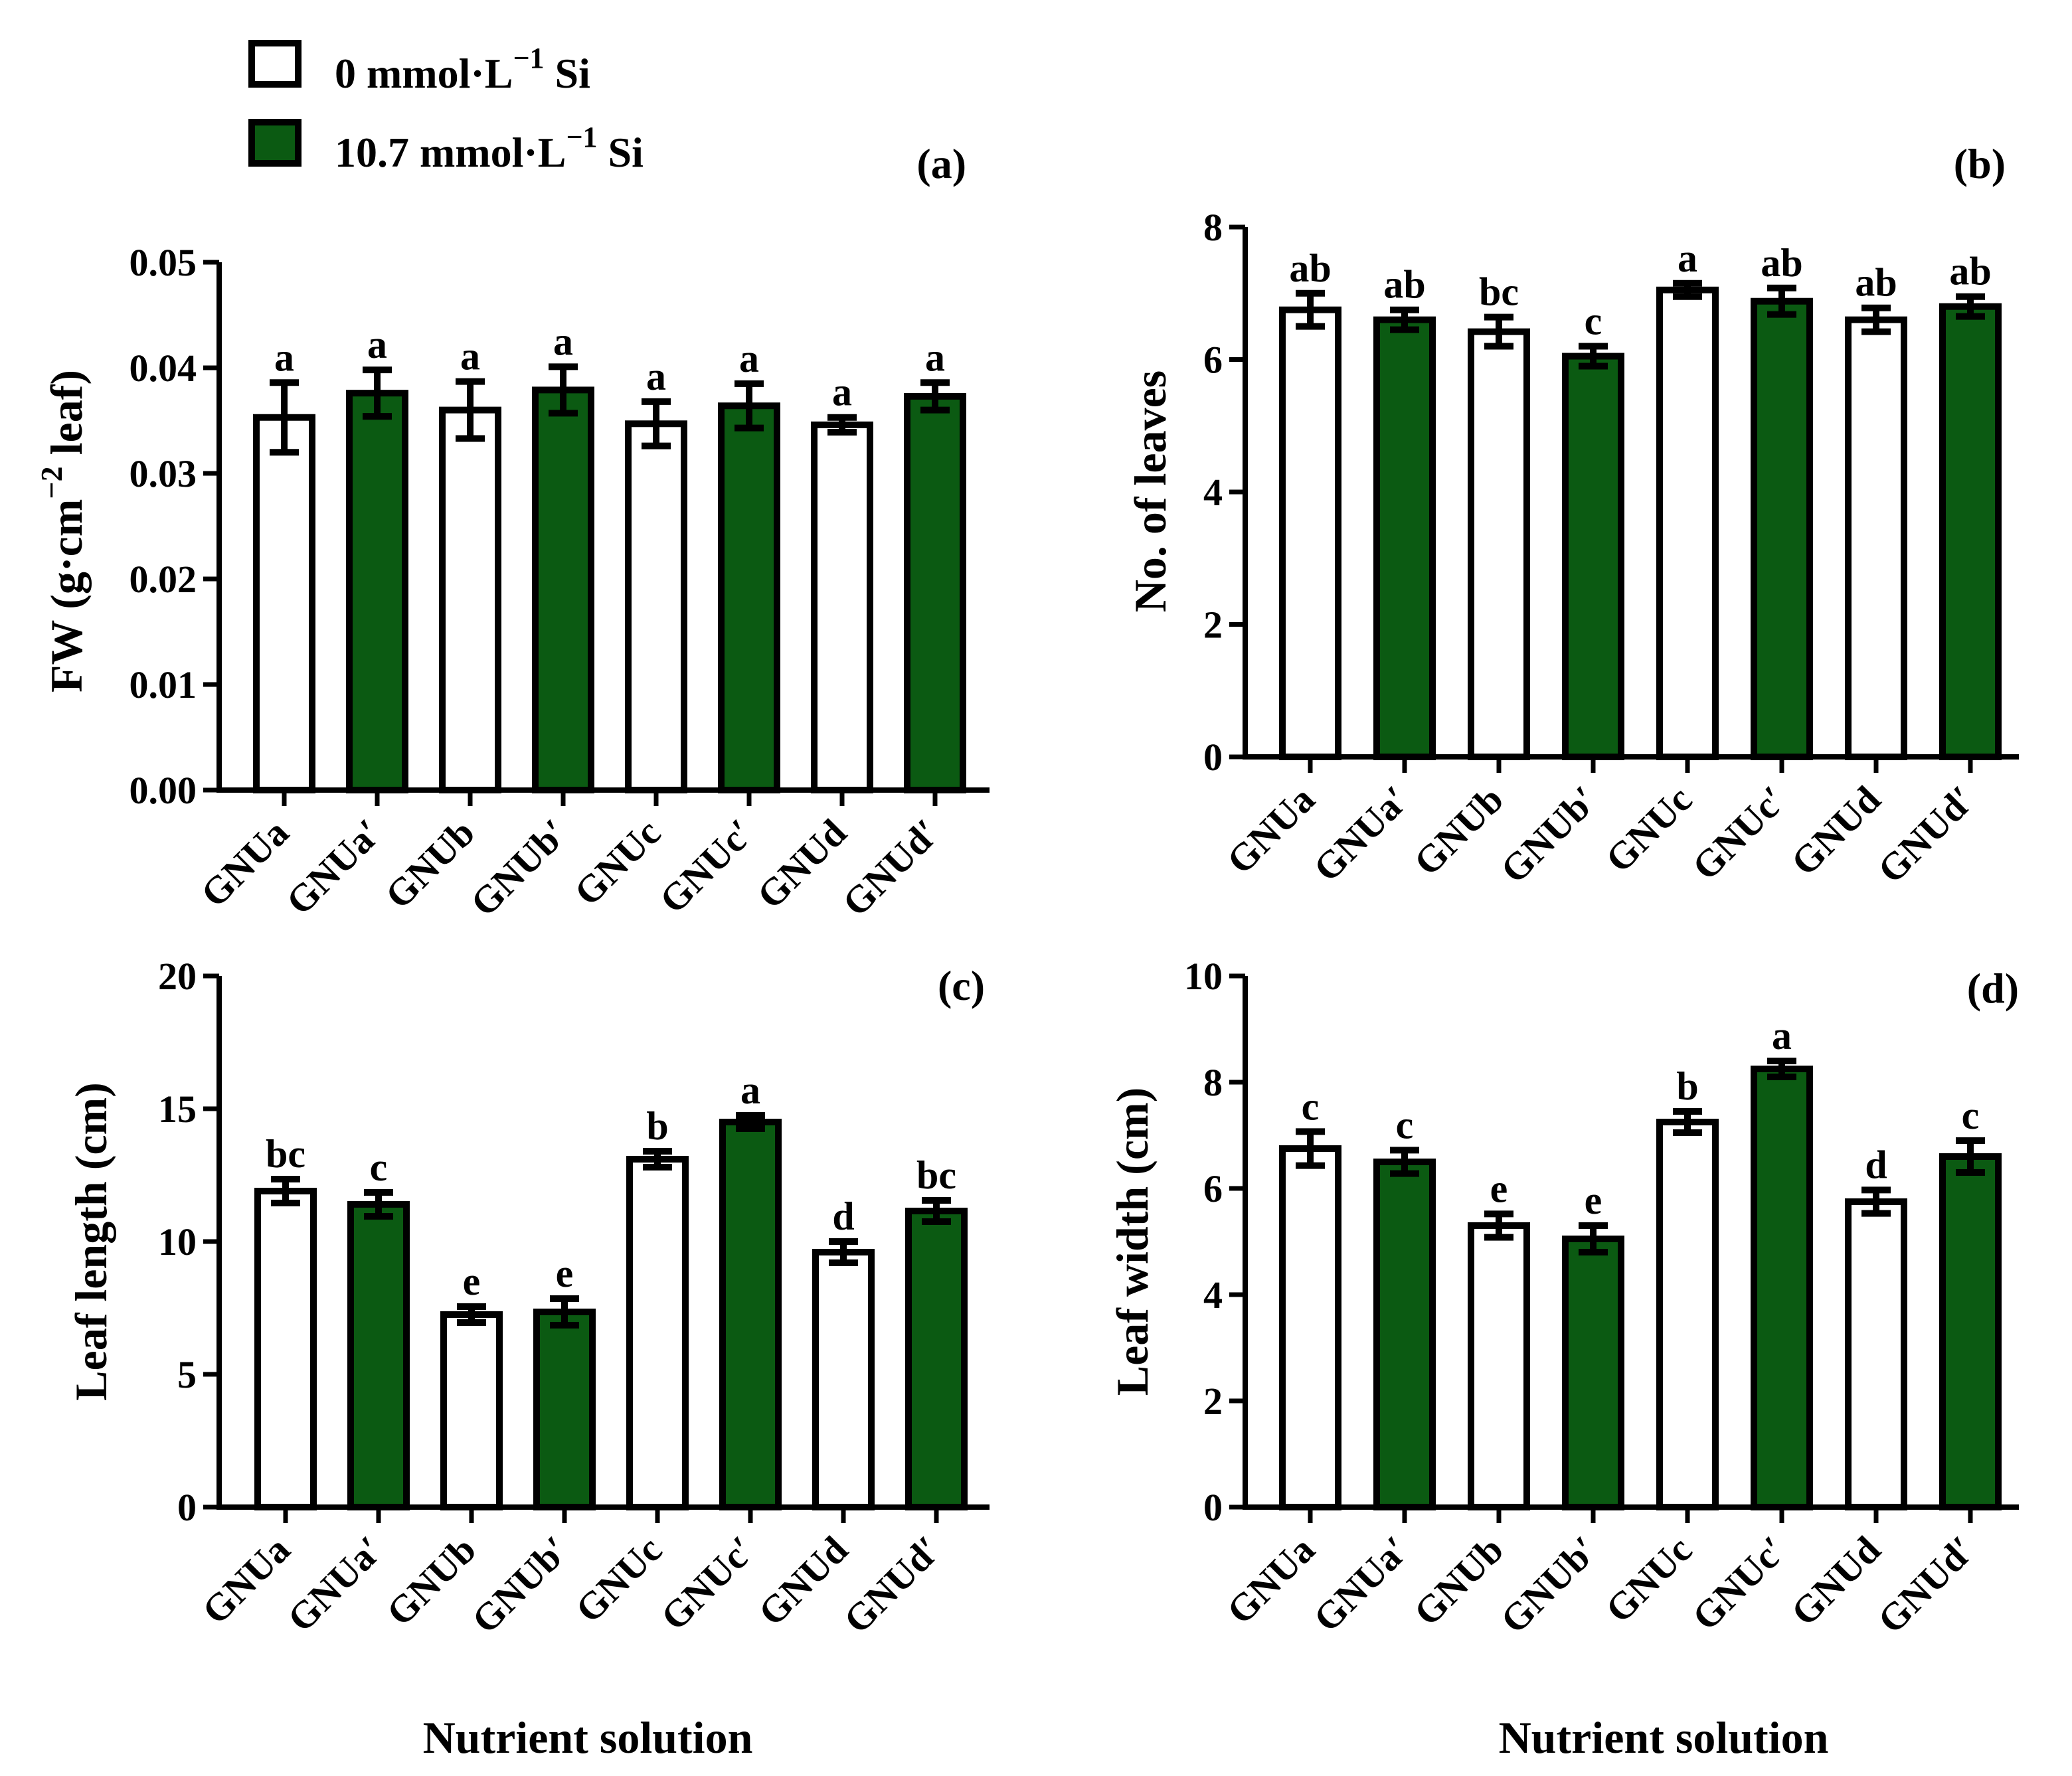  What do you see at coordinates (163, 262) in the screenshot?
I see `y-tick-label-a-6: 0.05` at bounding box center [163, 262].